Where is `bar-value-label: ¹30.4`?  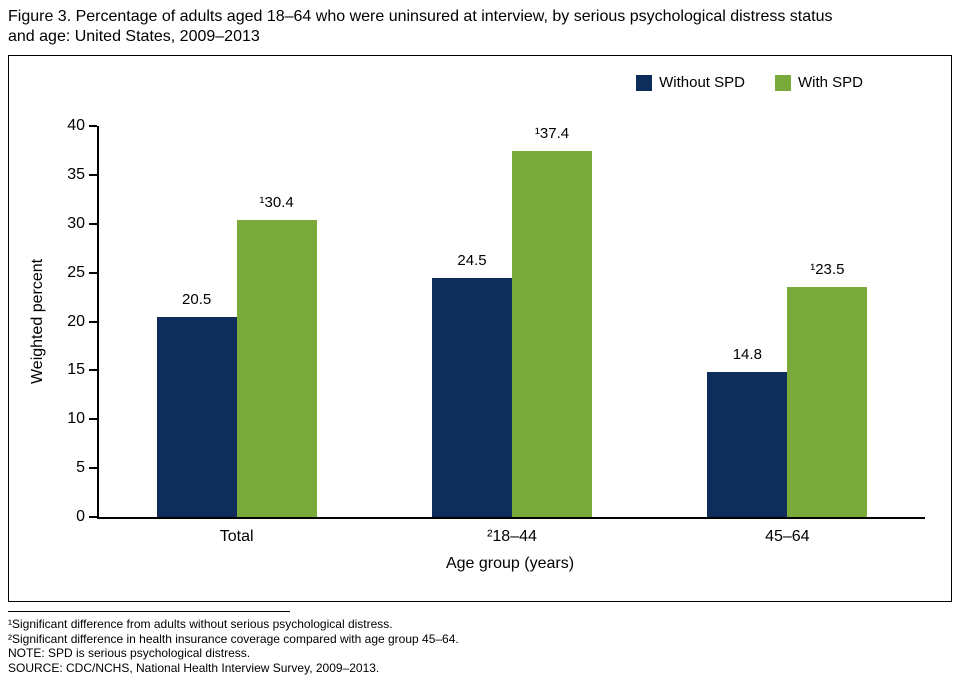 bar-value-label: ¹30.4 is located at coordinates (276, 202).